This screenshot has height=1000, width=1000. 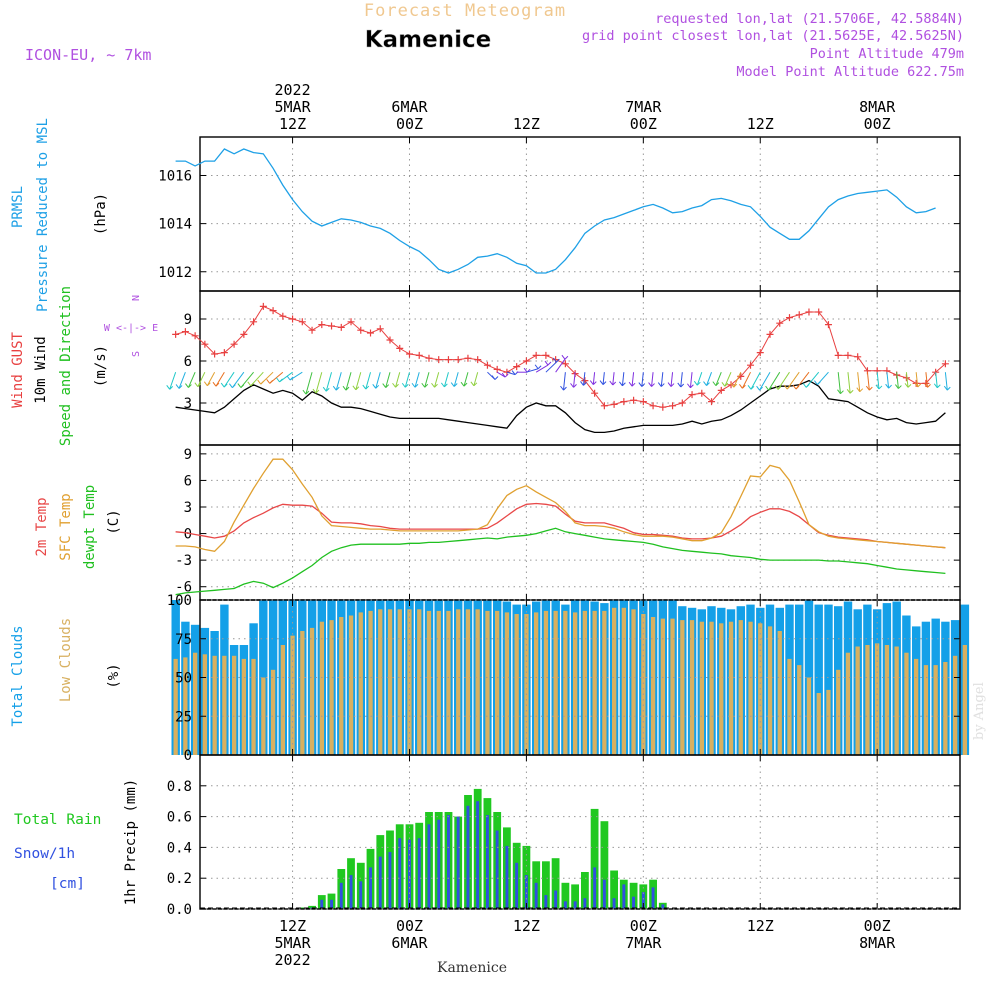 What do you see at coordinates (131, 328) in the screenshot?
I see `compass-w-e: W <-|-> E` at bounding box center [131, 328].